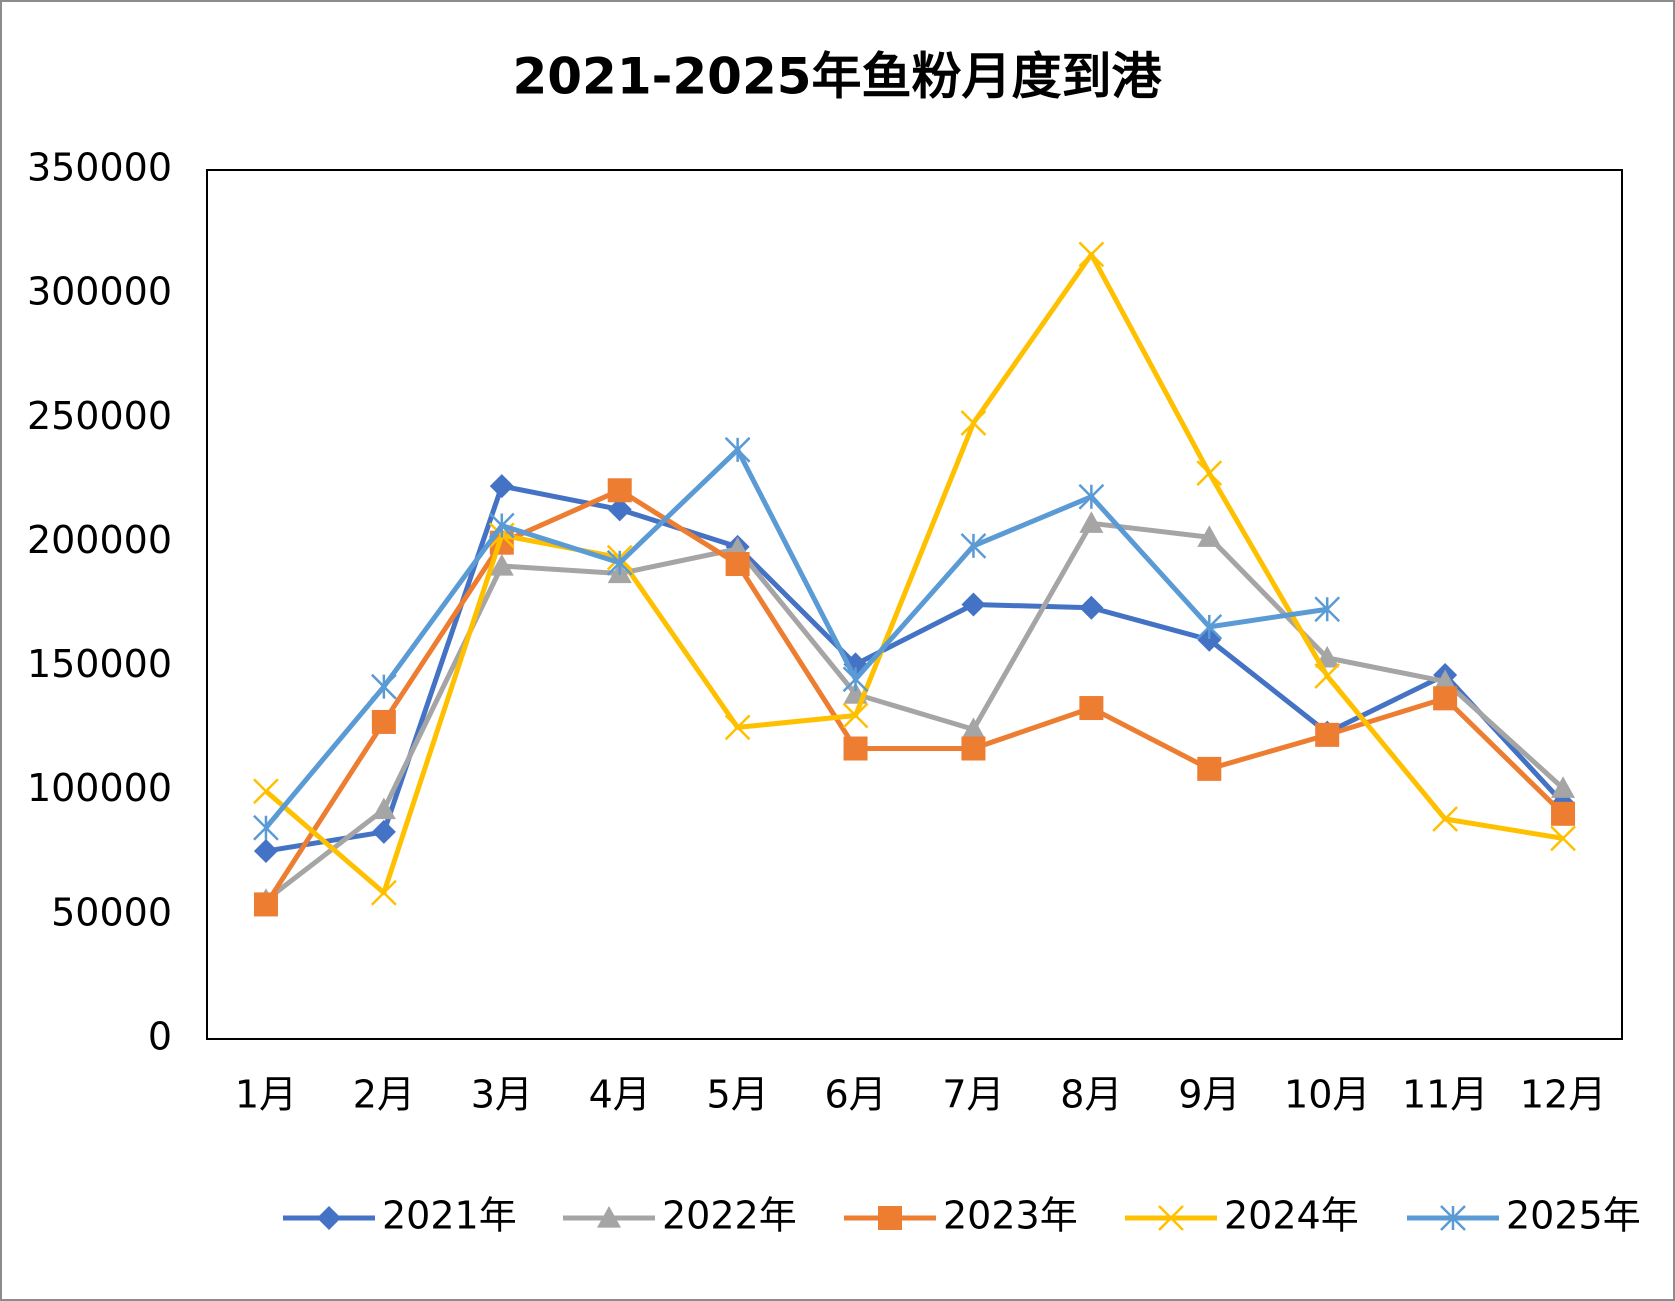  Describe the element at coordinates (384, 1095) in the screenshot. I see `x-tick-label: 2月` at that location.